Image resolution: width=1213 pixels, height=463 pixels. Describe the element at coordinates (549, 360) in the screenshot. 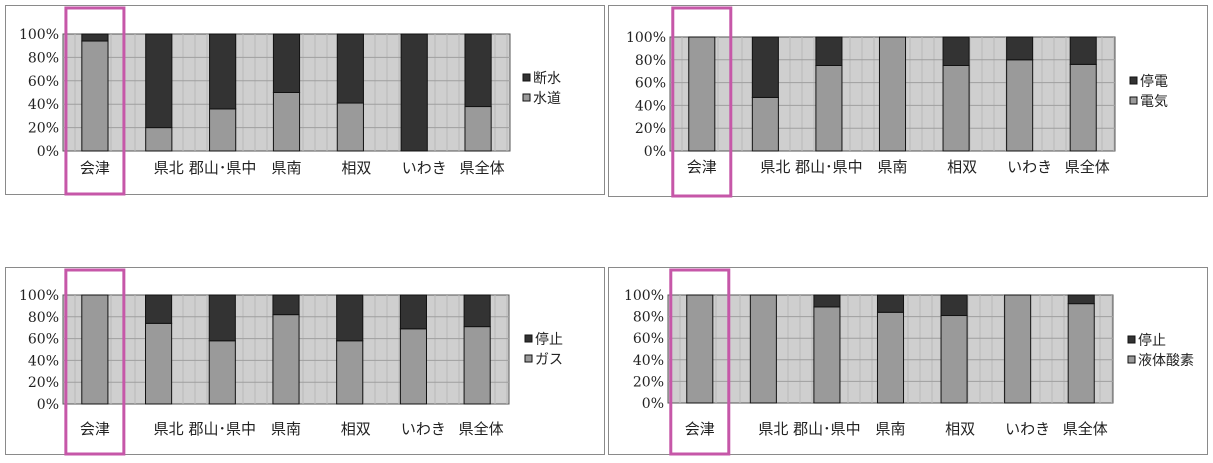

I see `legend-label: ガス` at that location.